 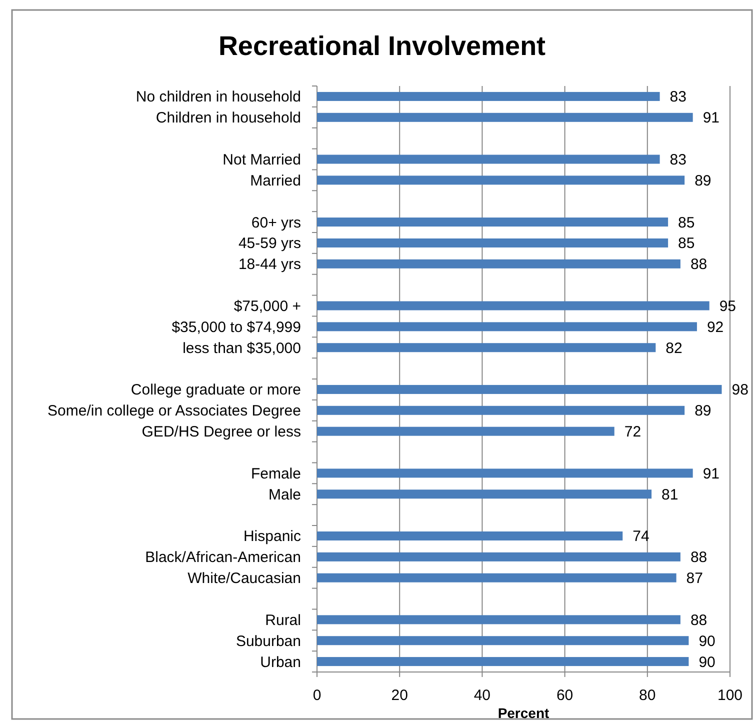 What do you see at coordinates (283, 620) in the screenshot?
I see `y-tick-label: Rural` at bounding box center [283, 620].